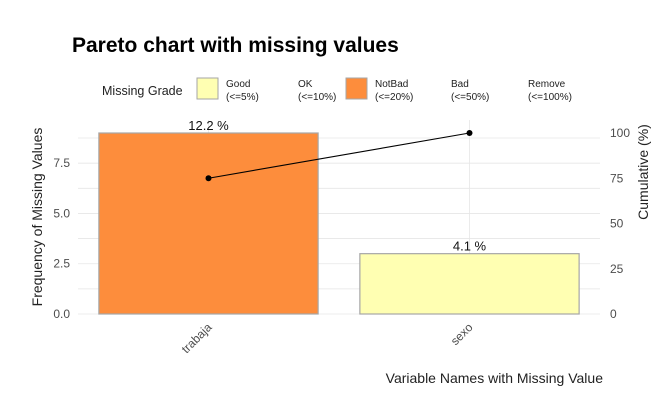  Describe the element at coordinates (547, 84) in the screenshot. I see `legend-label-remove: Remove` at that location.